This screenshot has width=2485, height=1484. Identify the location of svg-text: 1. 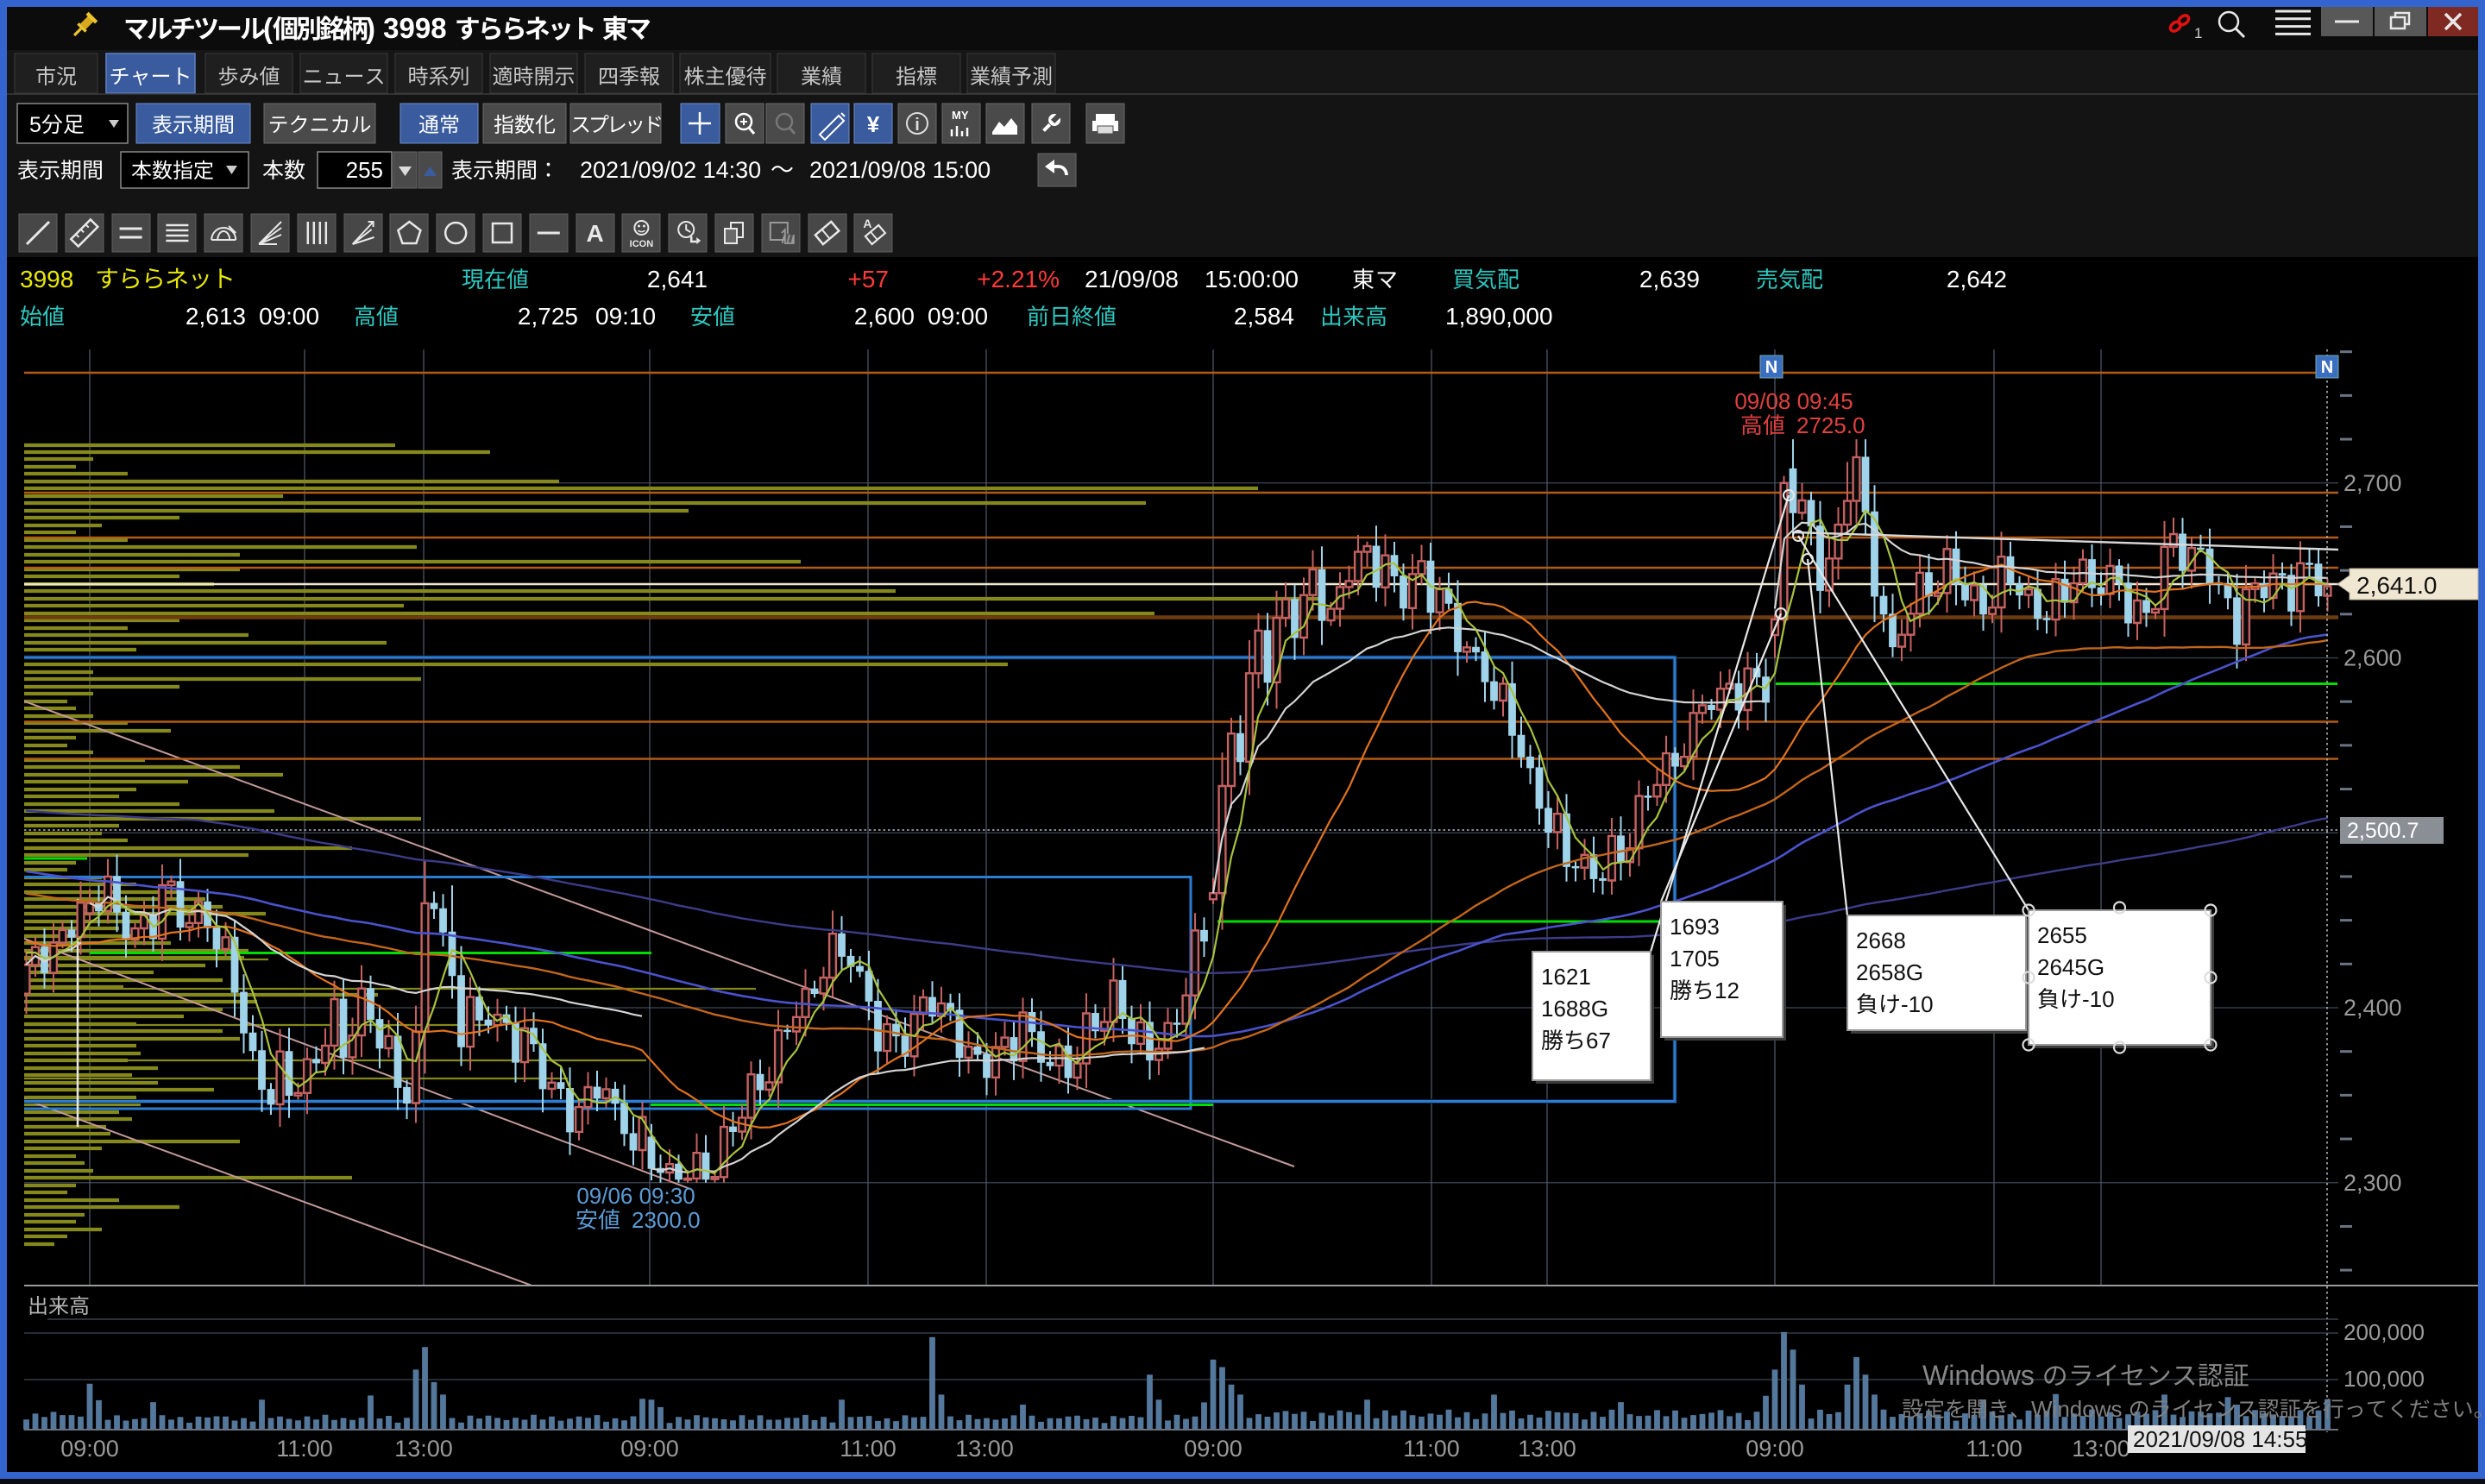
(2198, 33).